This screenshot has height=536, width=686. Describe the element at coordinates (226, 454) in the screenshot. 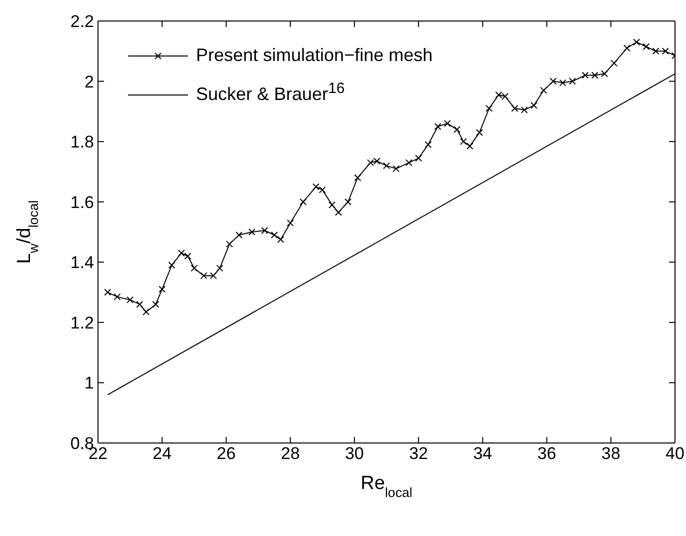

I see `x-tick-label: 26` at that location.